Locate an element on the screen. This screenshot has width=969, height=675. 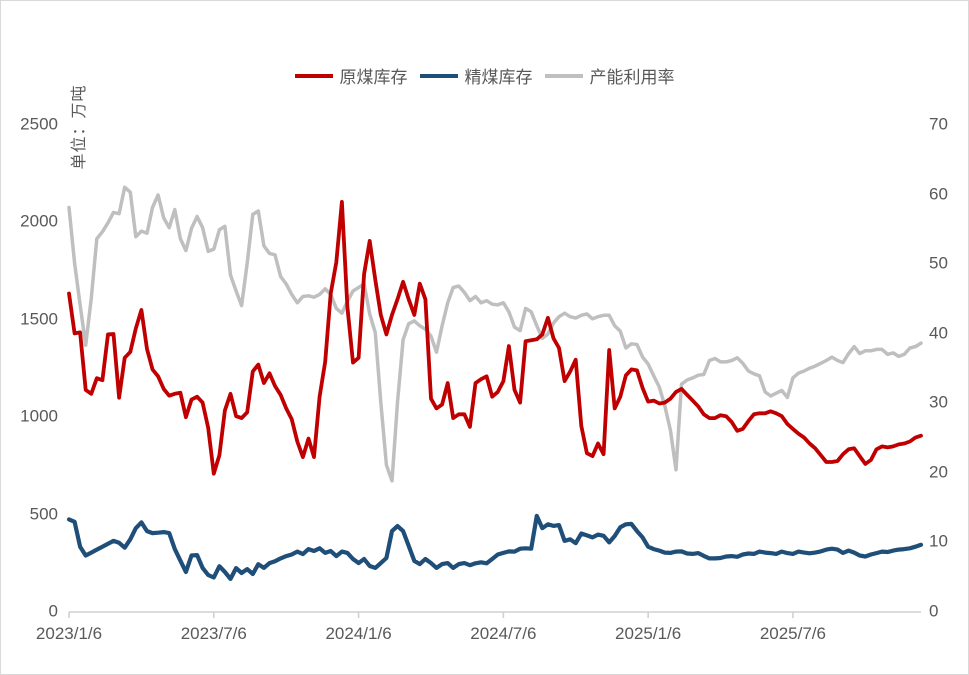
right-axis-tick-label: 40 is located at coordinates (938, 333).